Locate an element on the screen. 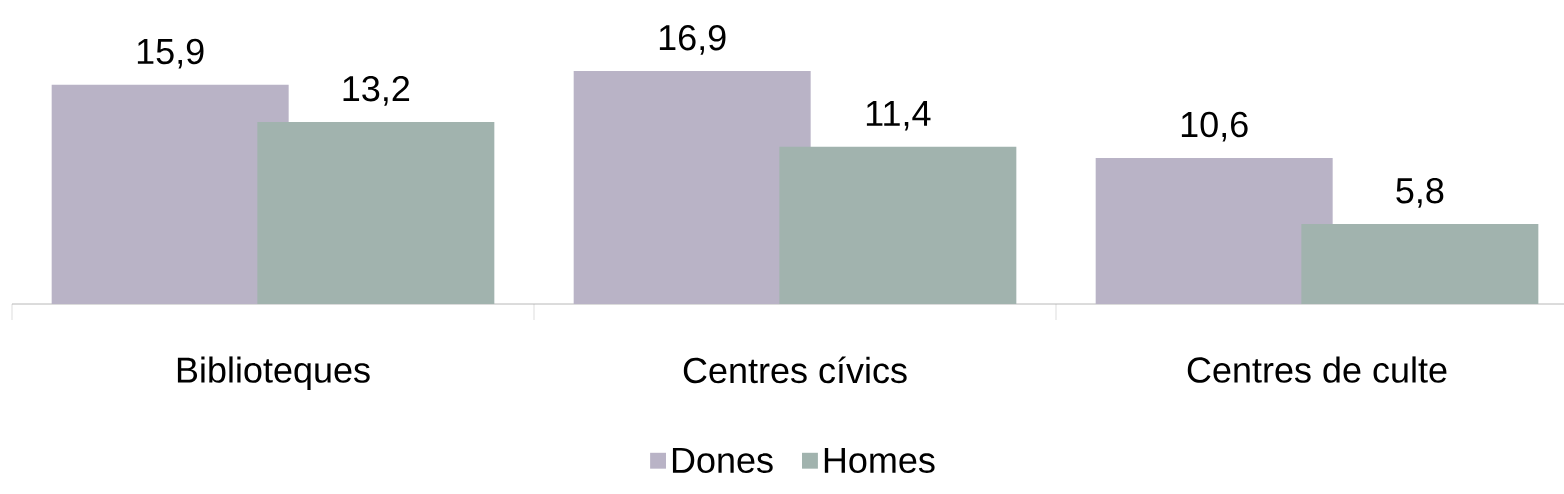 This screenshot has height=494, width=1564. x-tick-label: Centres de culte is located at coordinates (1317, 369).